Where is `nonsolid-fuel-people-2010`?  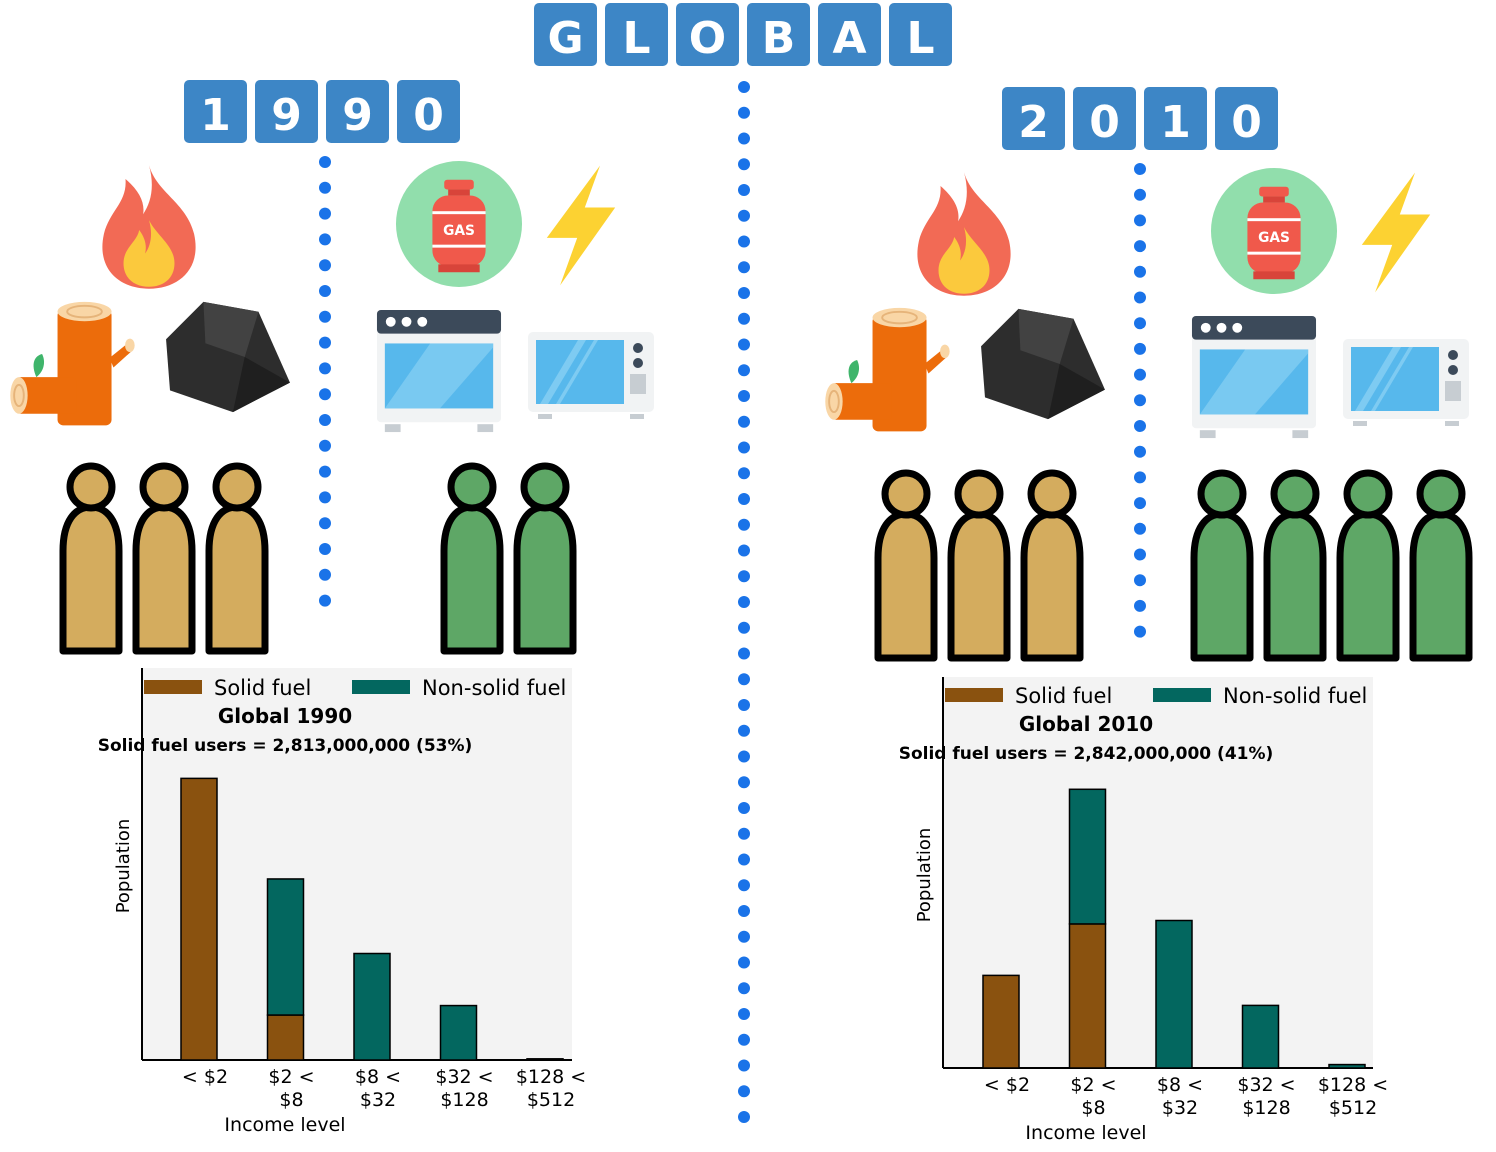
nonsolid-fuel-people-2010 is located at coordinates (1331, 565).